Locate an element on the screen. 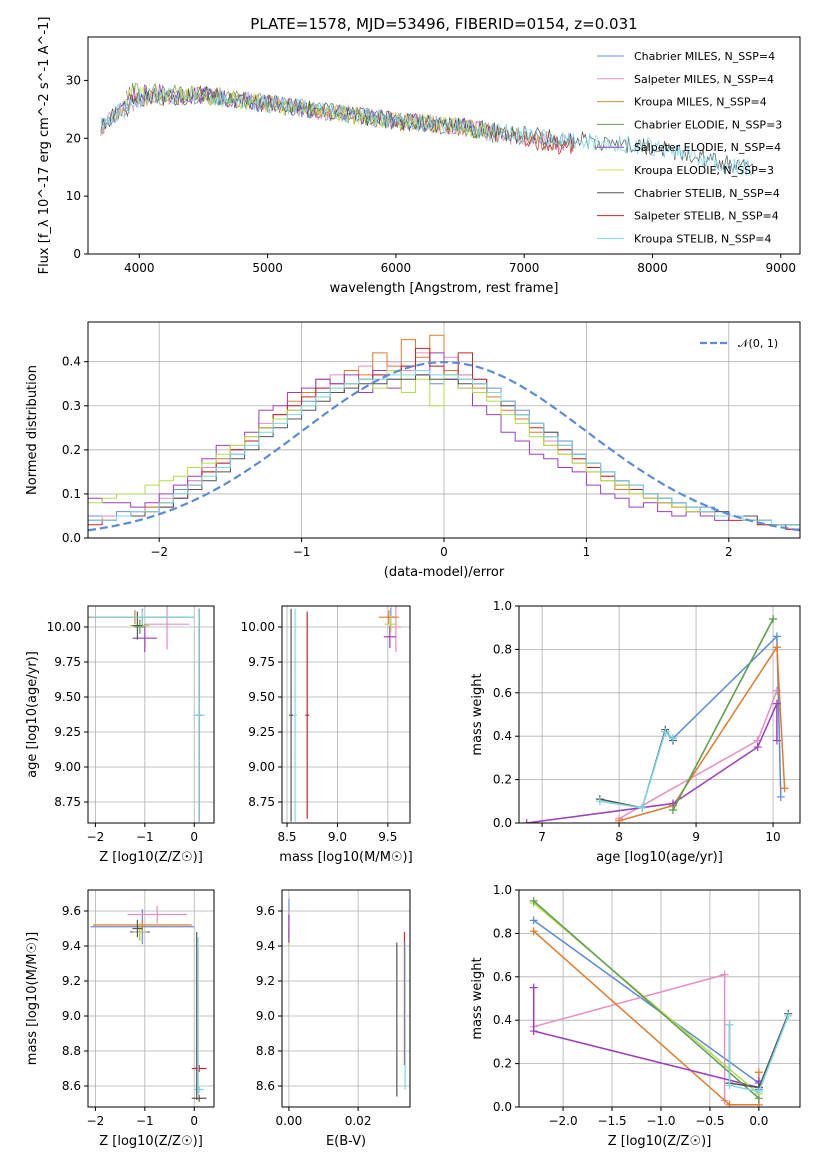 The image size is (819, 1170). y-tick-label: 20 is located at coordinates (73, 138).